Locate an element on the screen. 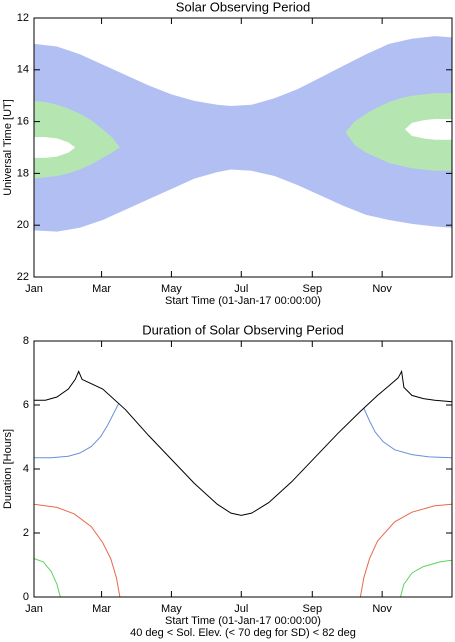  y-tick-label: 22 is located at coordinates (23, 277).